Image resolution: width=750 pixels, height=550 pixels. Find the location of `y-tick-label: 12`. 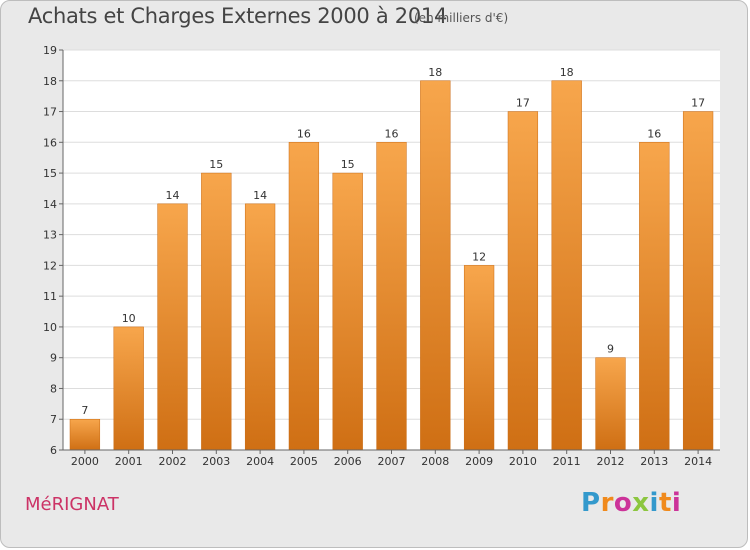

y-tick-label: 12 is located at coordinates (50, 265).